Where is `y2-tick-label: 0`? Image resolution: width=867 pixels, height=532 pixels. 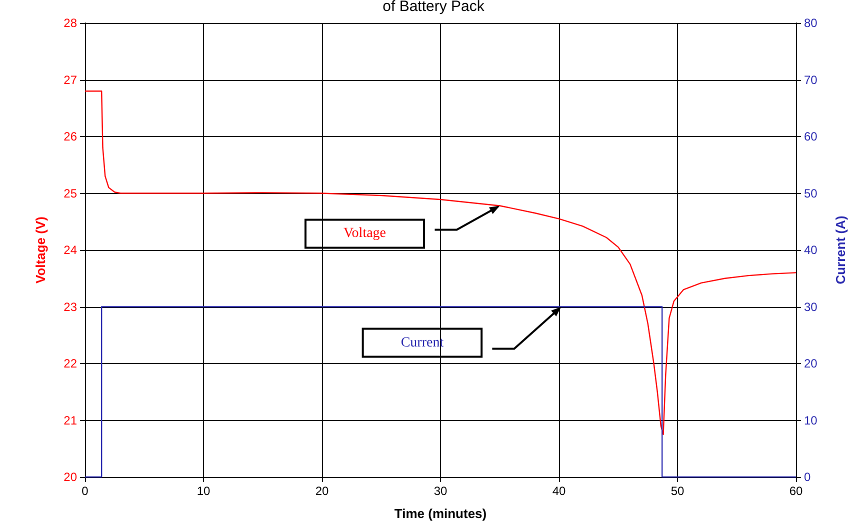
y2-tick-label: 0 is located at coordinates (807, 477).